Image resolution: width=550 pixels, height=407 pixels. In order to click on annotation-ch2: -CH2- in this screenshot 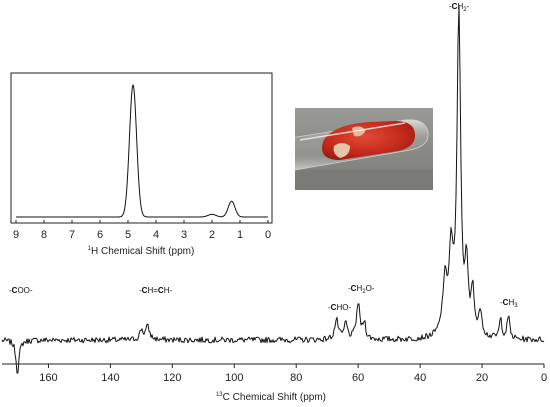, I will do `click(459, 7)`.